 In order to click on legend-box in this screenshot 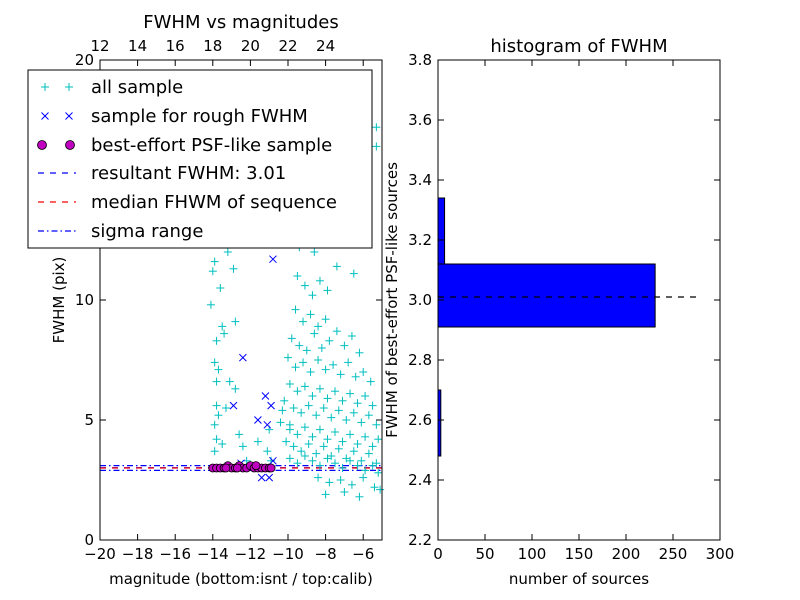, I will do `click(200, 159)`.